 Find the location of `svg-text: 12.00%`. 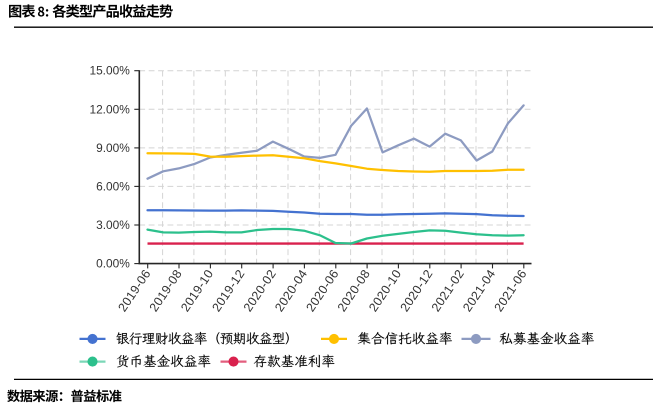

svg-text: 12.00% is located at coordinates (109, 109).